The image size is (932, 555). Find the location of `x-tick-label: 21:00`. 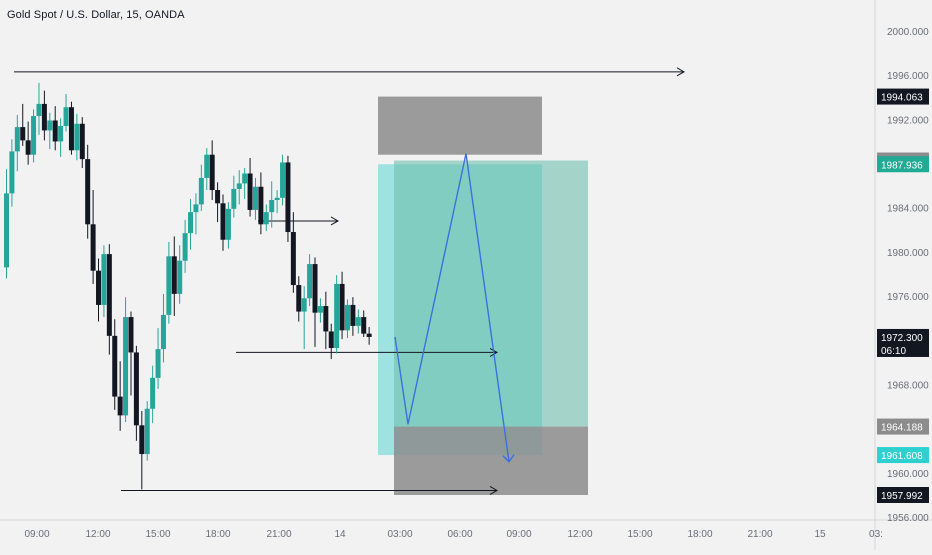

x-tick-label: 21:00 is located at coordinates (759, 534).